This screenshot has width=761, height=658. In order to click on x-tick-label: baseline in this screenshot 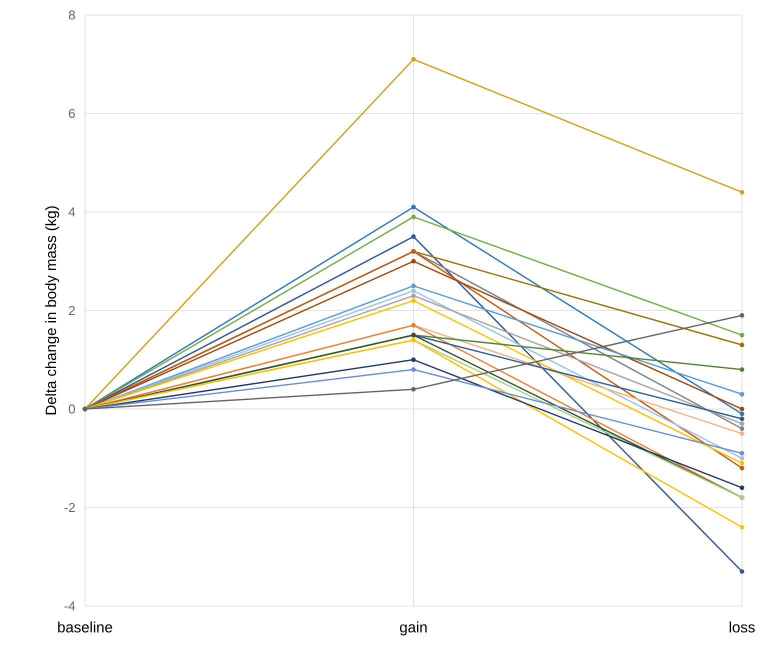, I will do `click(85, 627)`.